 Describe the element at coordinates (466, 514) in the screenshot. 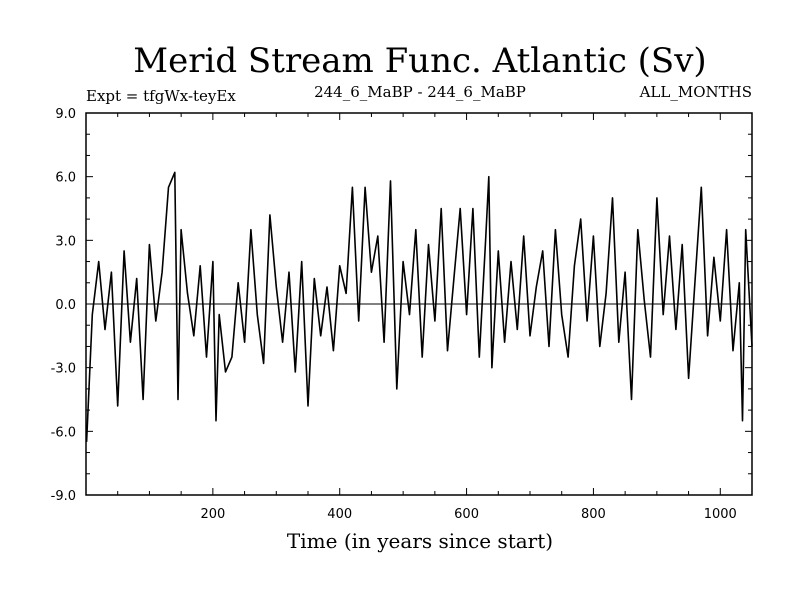

I see `x-tick-label: 600` at that location.